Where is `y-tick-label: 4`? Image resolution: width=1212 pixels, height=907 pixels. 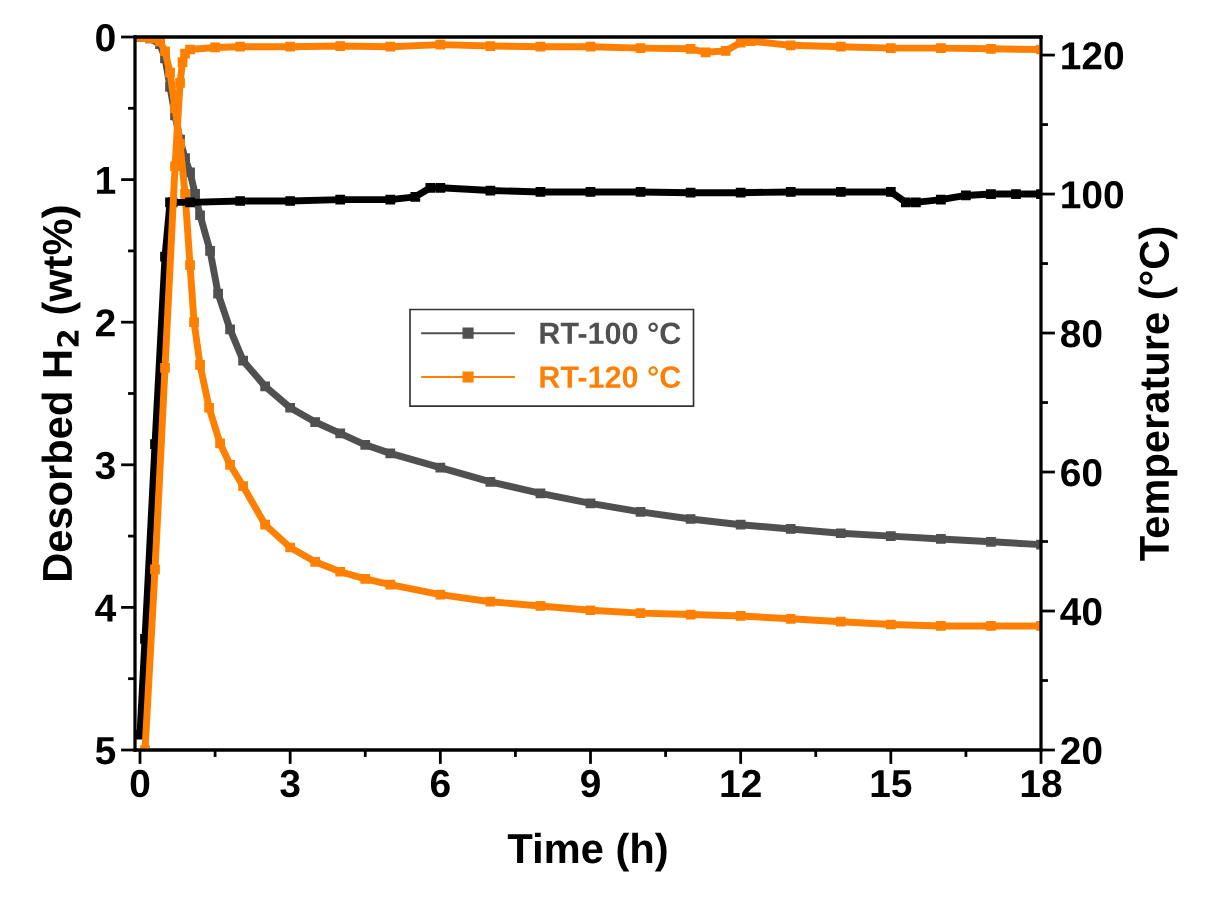 y-tick-label: 4 is located at coordinates (106, 608).